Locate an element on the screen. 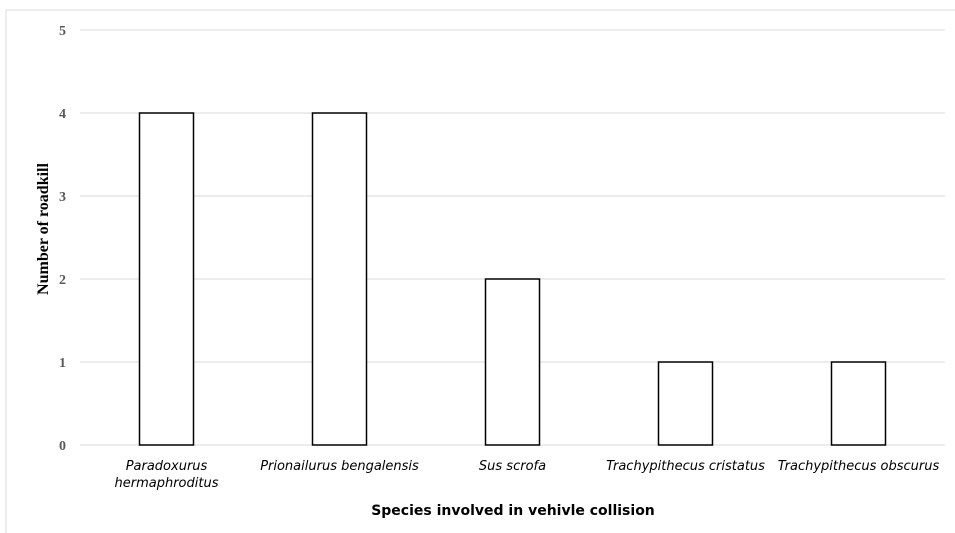 This screenshot has height=533, width=955. x-tick-label-line: Paradoxurus is located at coordinates (167, 466).